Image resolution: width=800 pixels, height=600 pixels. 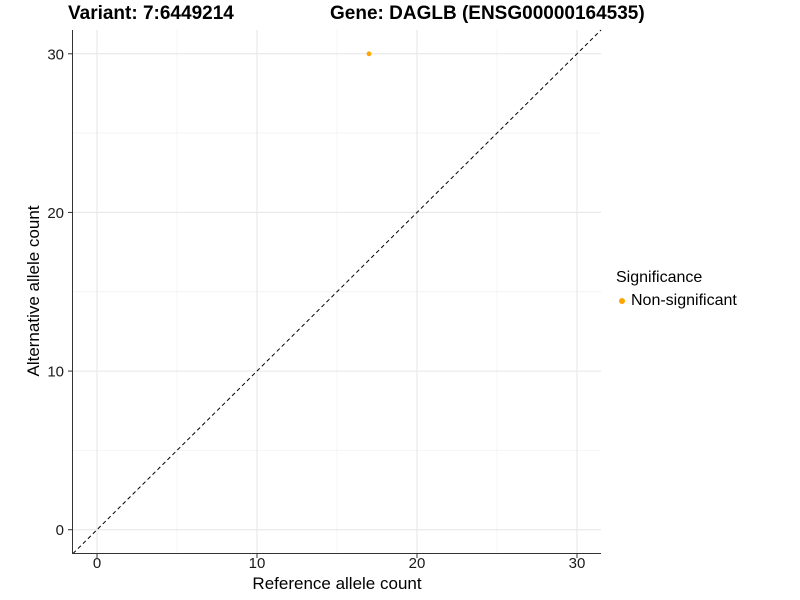 I want to click on data-point, so click(x=369, y=54).